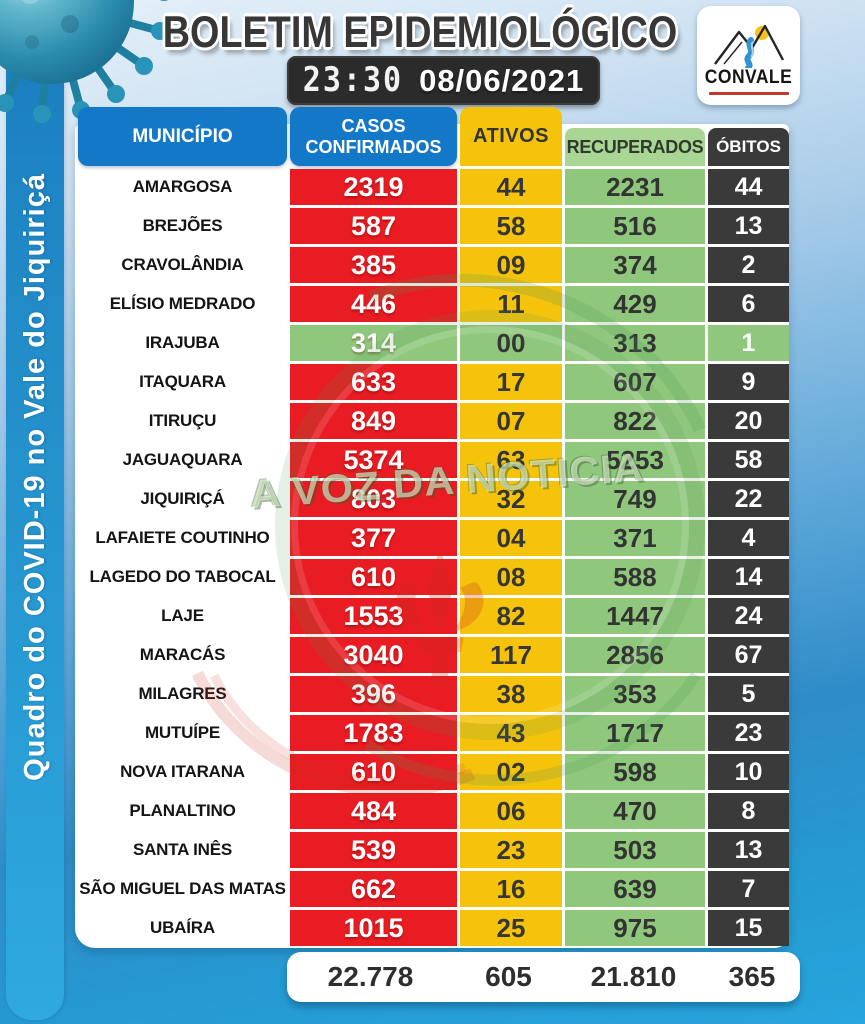 Image resolution: width=865 pixels, height=1024 pixels. What do you see at coordinates (635, 421) in the screenshot?
I see `recovered-cell: 822` at bounding box center [635, 421].